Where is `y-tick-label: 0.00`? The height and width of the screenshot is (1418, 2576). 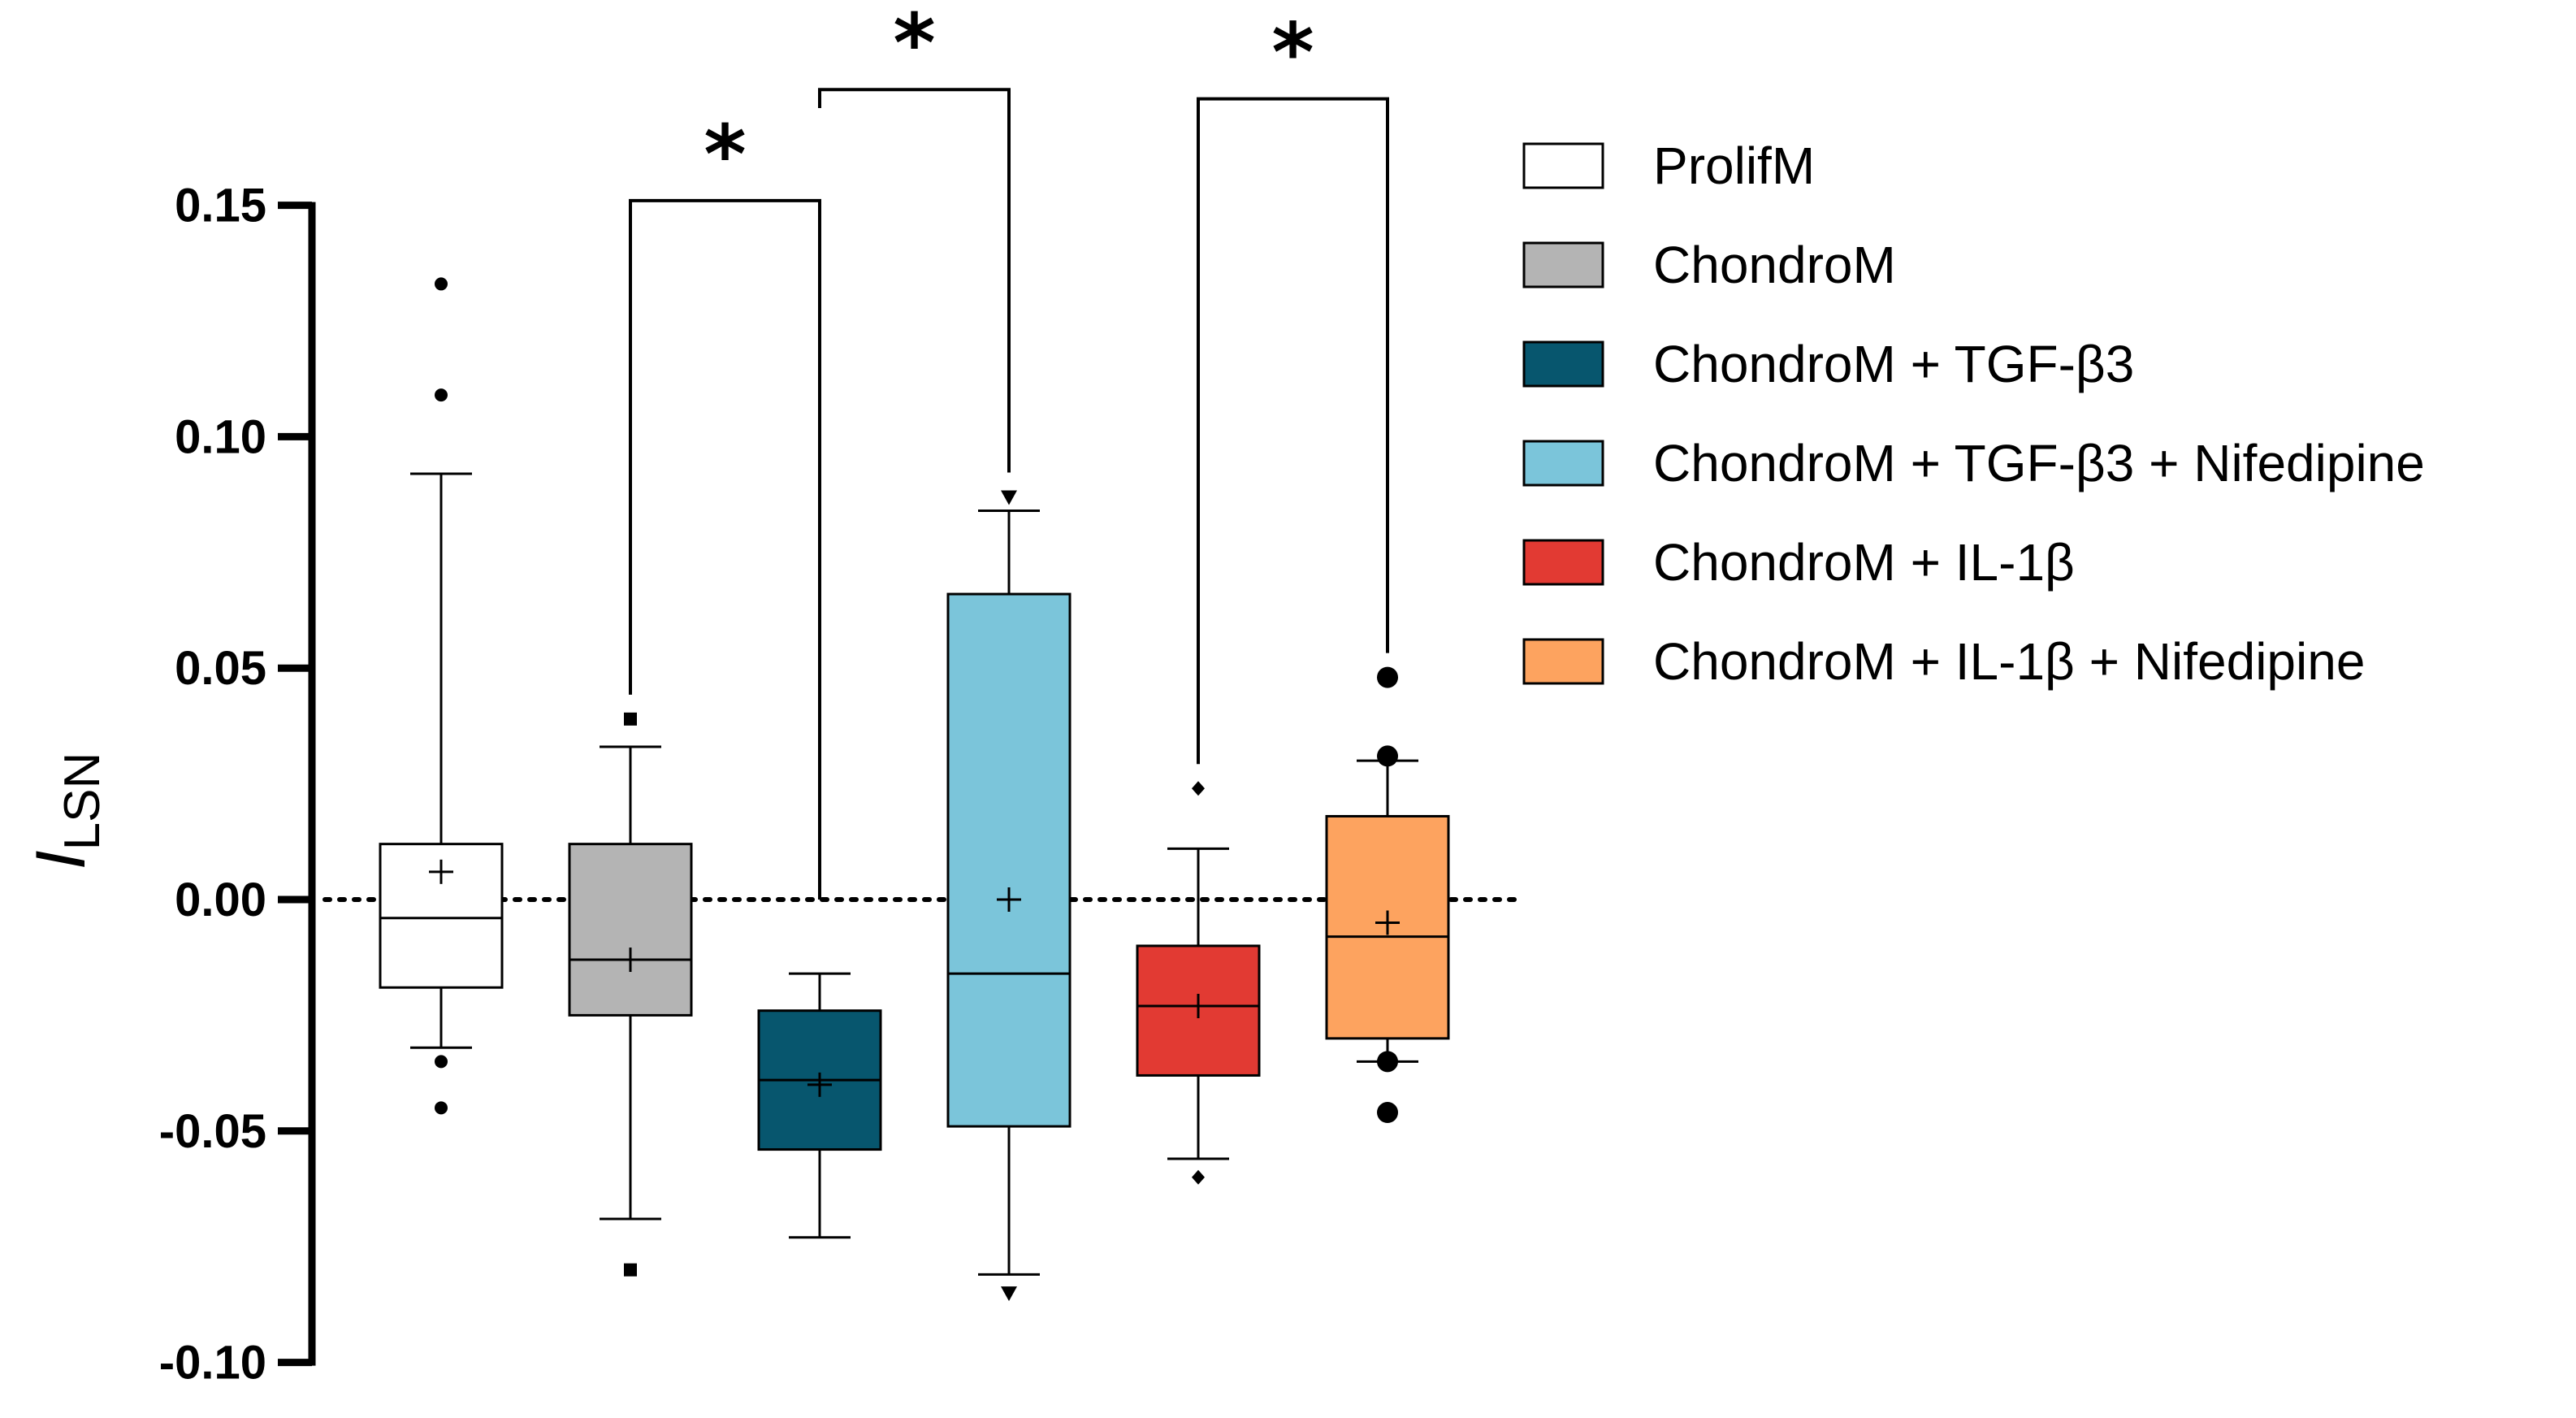 y-tick-label: 0.00 is located at coordinates (220, 900).